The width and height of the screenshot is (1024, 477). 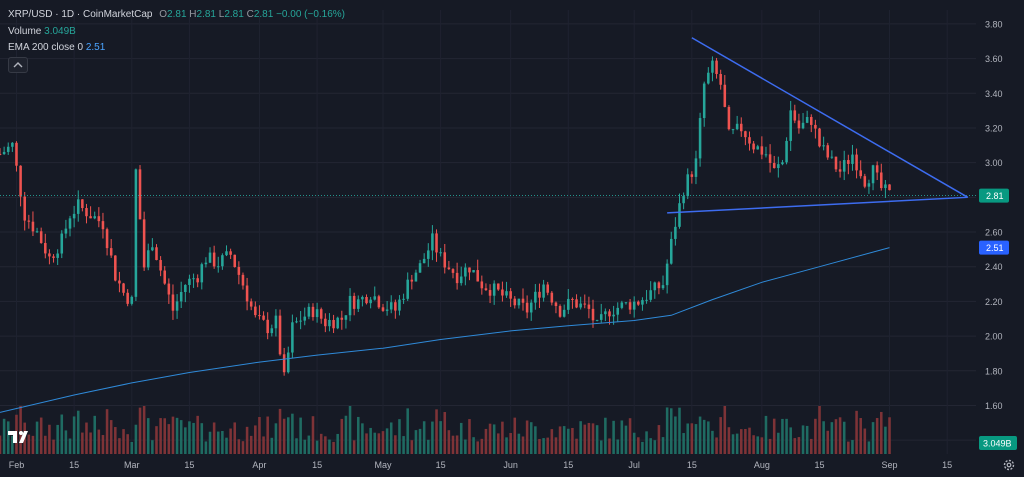 What do you see at coordinates (480, 465) in the screenshot?
I see `time-axis: Feb 15 Mar 15 Apr 15 May 15 Jun 15 Jul 15 Aug 15 Sep 15` at bounding box center [480, 465].